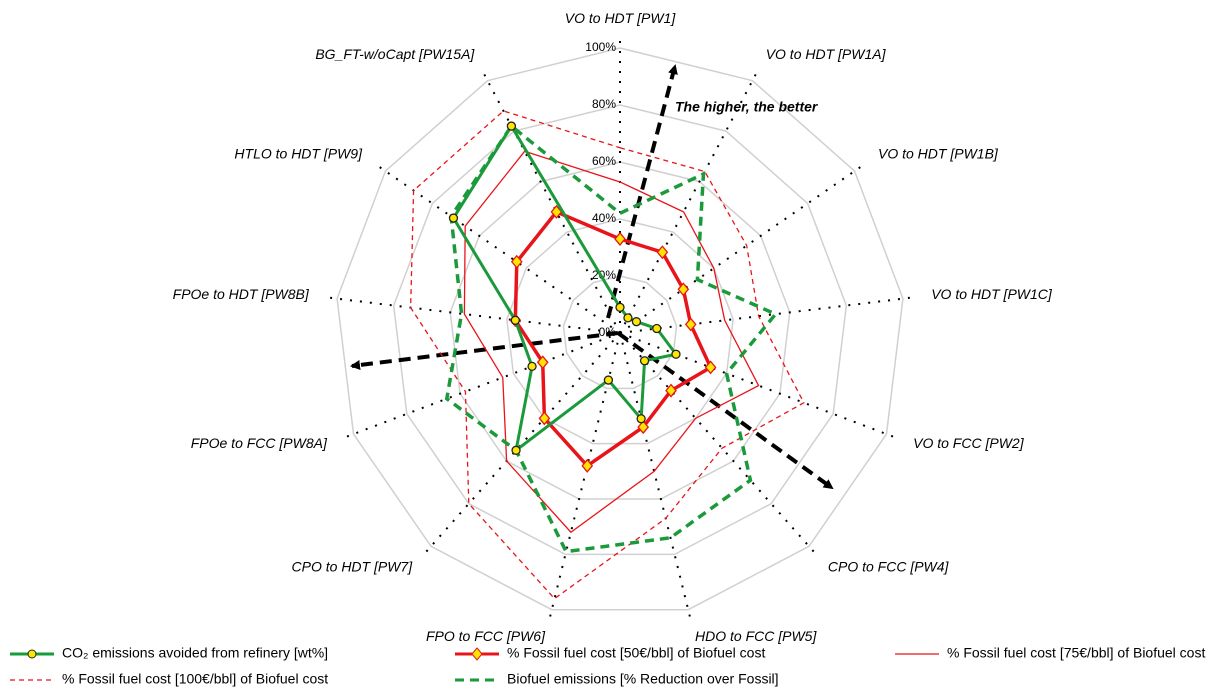 Image resolution: width=1223 pixels, height=695 pixels. I want to click on category-label: VO to HDT [PW1A], so click(826, 54).